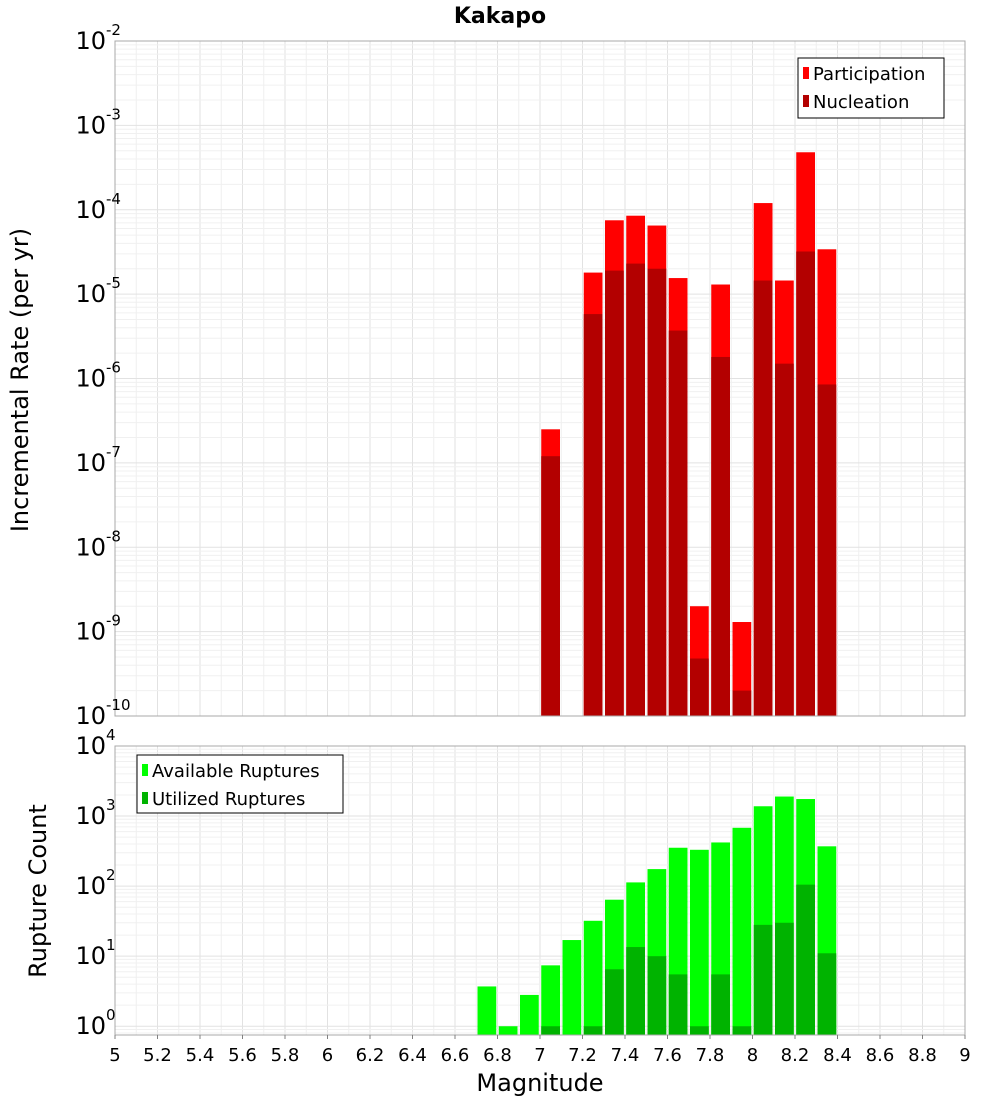  What do you see at coordinates (200, 1055) in the screenshot?
I see `x-tick-label: 5.4` at bounding box center [200, 1055].